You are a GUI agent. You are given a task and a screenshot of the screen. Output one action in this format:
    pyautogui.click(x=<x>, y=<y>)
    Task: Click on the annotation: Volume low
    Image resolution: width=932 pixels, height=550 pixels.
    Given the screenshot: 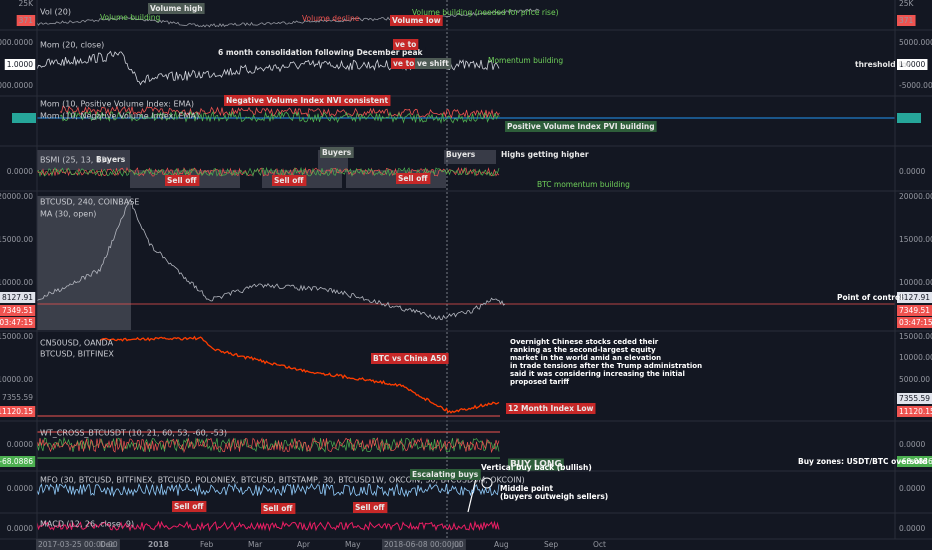 What is the action you would take?
    pyautogui.click(x=416, y=20)
    